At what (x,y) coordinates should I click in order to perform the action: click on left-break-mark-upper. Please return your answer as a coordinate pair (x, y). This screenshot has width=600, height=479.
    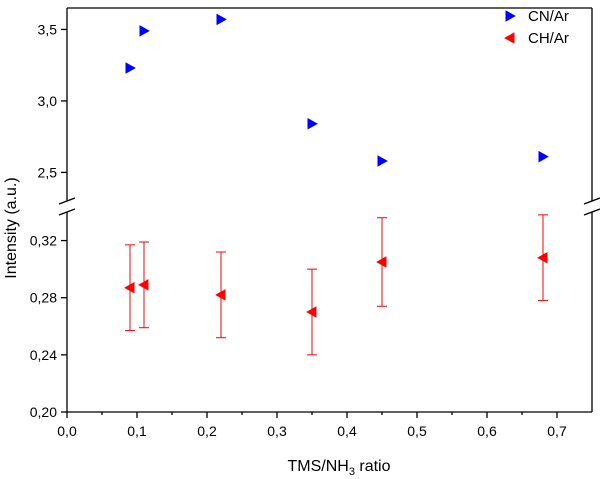
    Looking at the image, I should click on (67, 201).